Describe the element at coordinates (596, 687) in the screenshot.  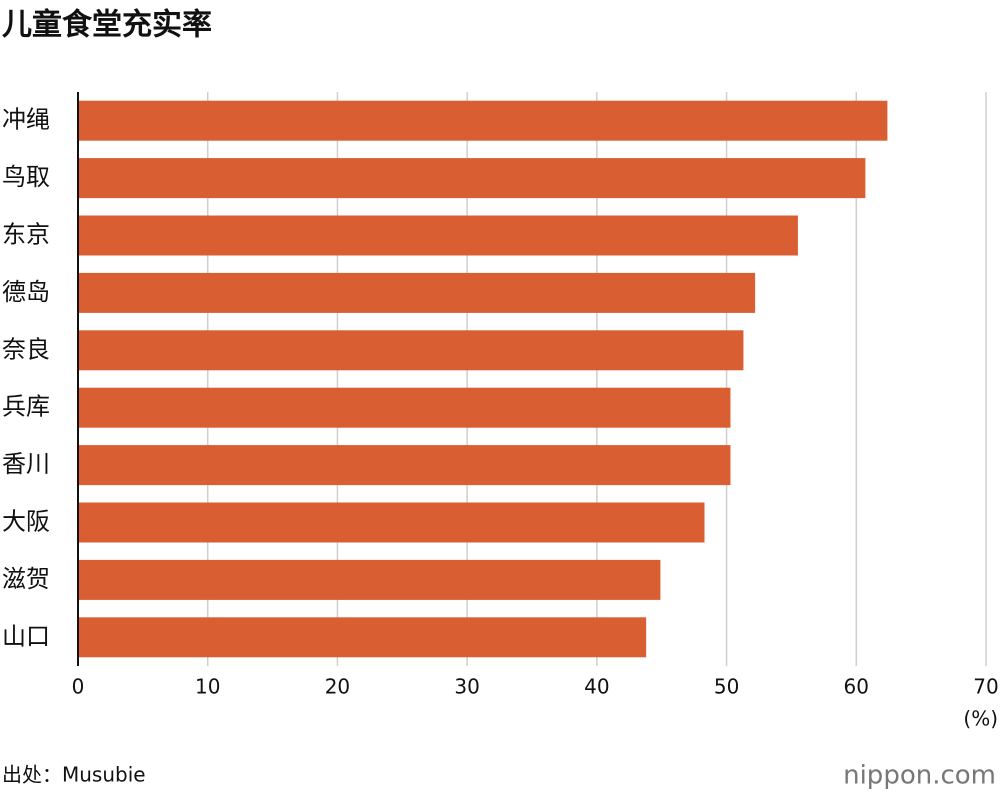
I see `x-tick-label: 40` at that location.